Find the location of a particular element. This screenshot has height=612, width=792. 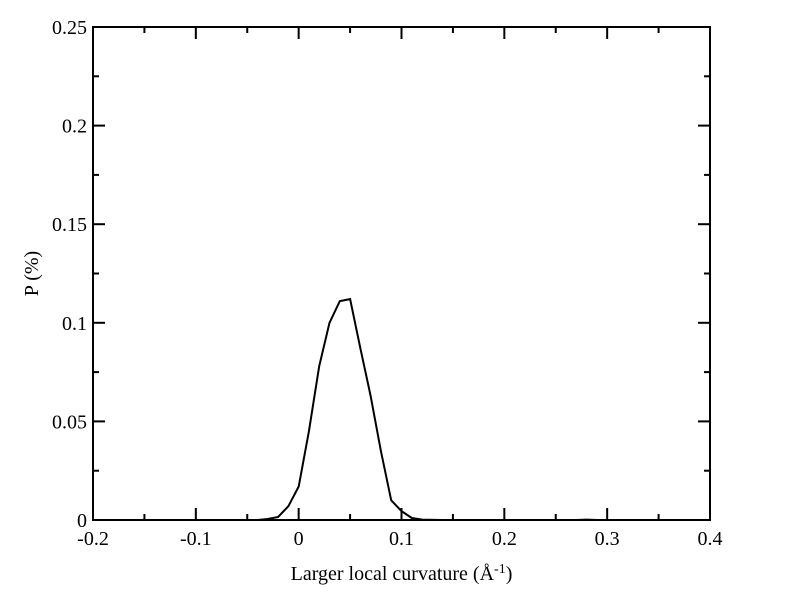

x-axis-label: Larger local curvature (Å-1) is located at coordinates (402, 574).